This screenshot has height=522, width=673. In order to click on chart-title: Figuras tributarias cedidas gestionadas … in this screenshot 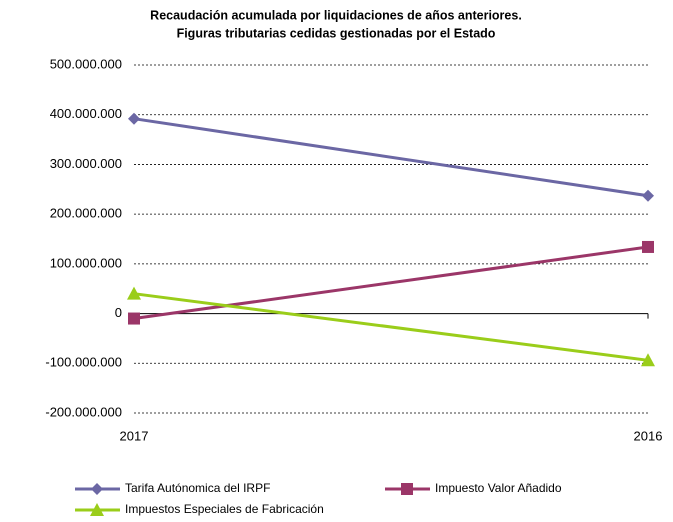, I will do `click(336, 33)`.